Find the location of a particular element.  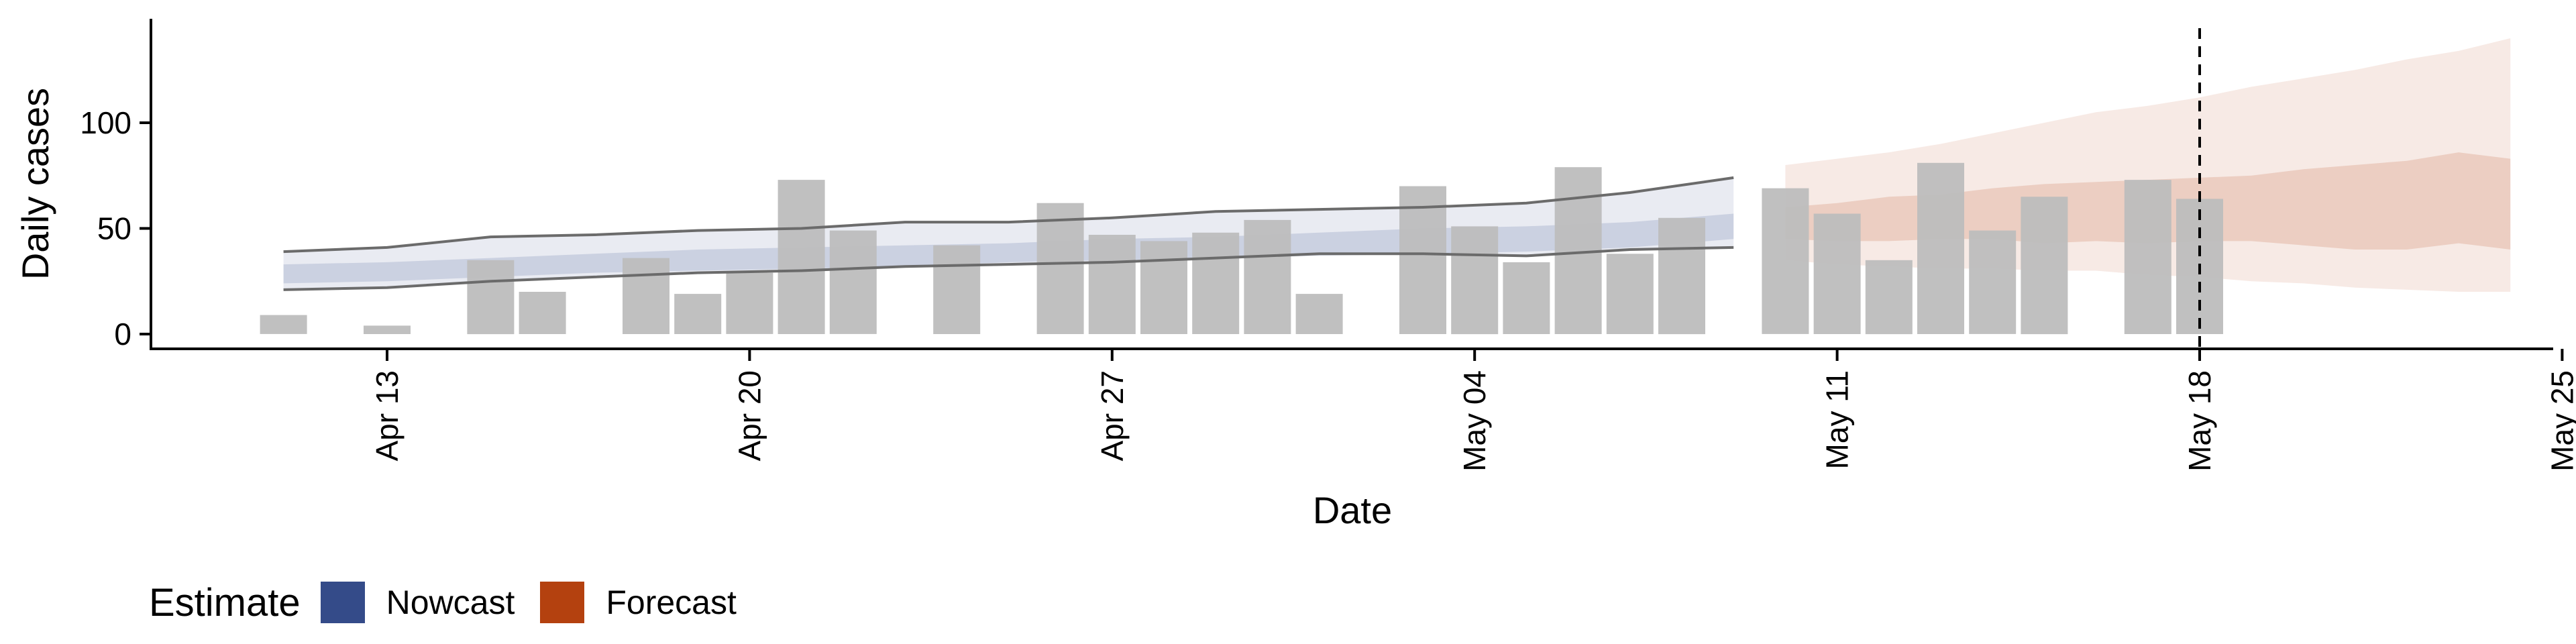

nowcast-bound-lines is located at coordinates (1008, 233).